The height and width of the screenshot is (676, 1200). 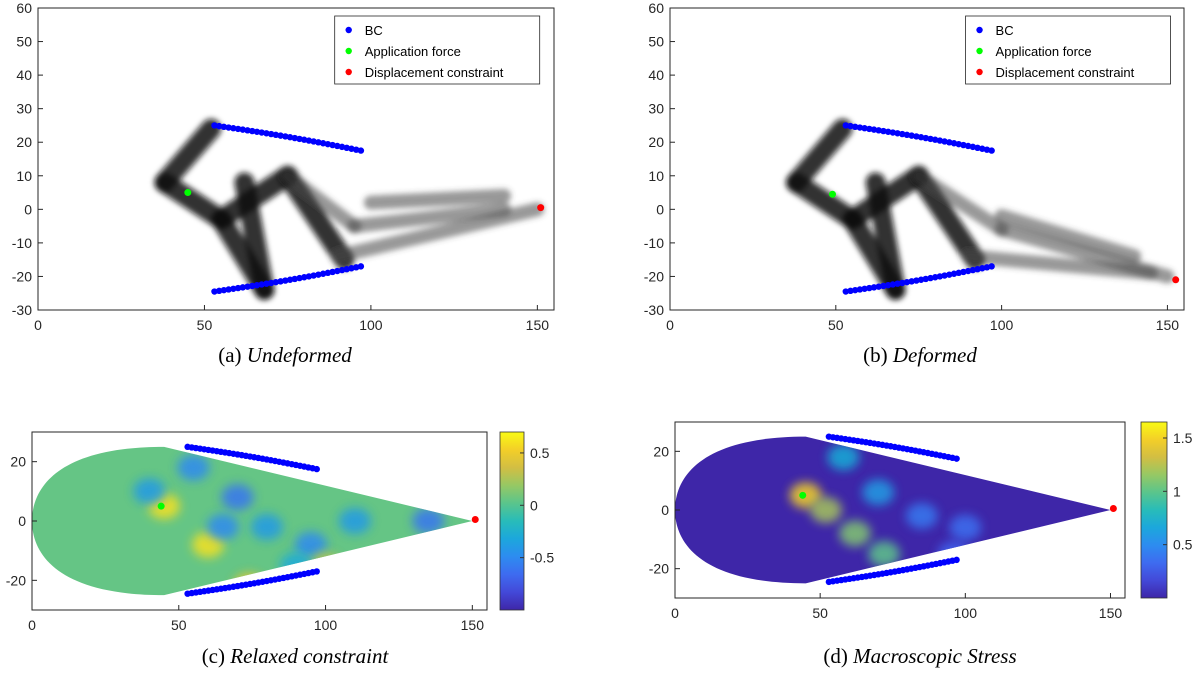 I want to click on colorbar, so click(x=512, y=521).